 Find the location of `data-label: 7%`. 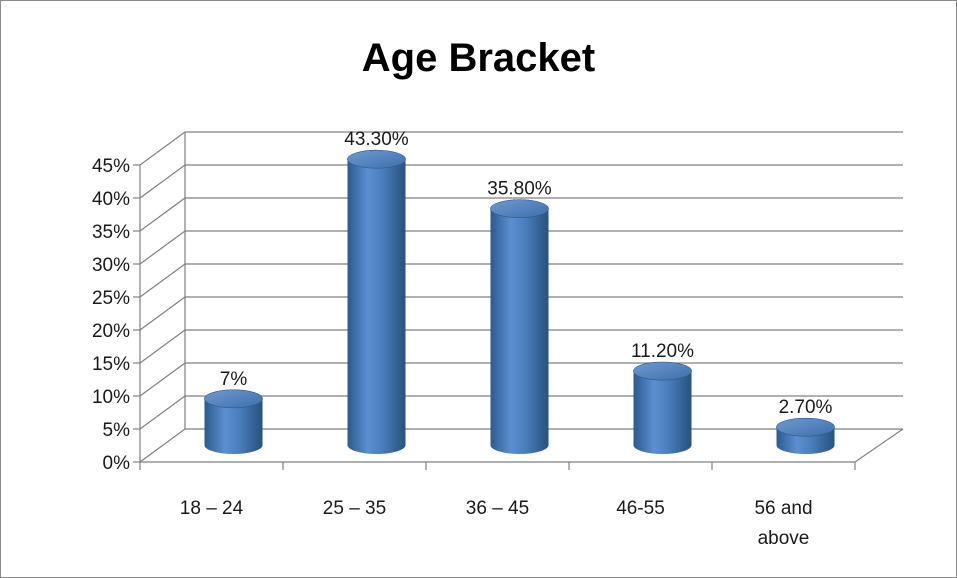

data-label: 7% is located at coordinates (234, 379).